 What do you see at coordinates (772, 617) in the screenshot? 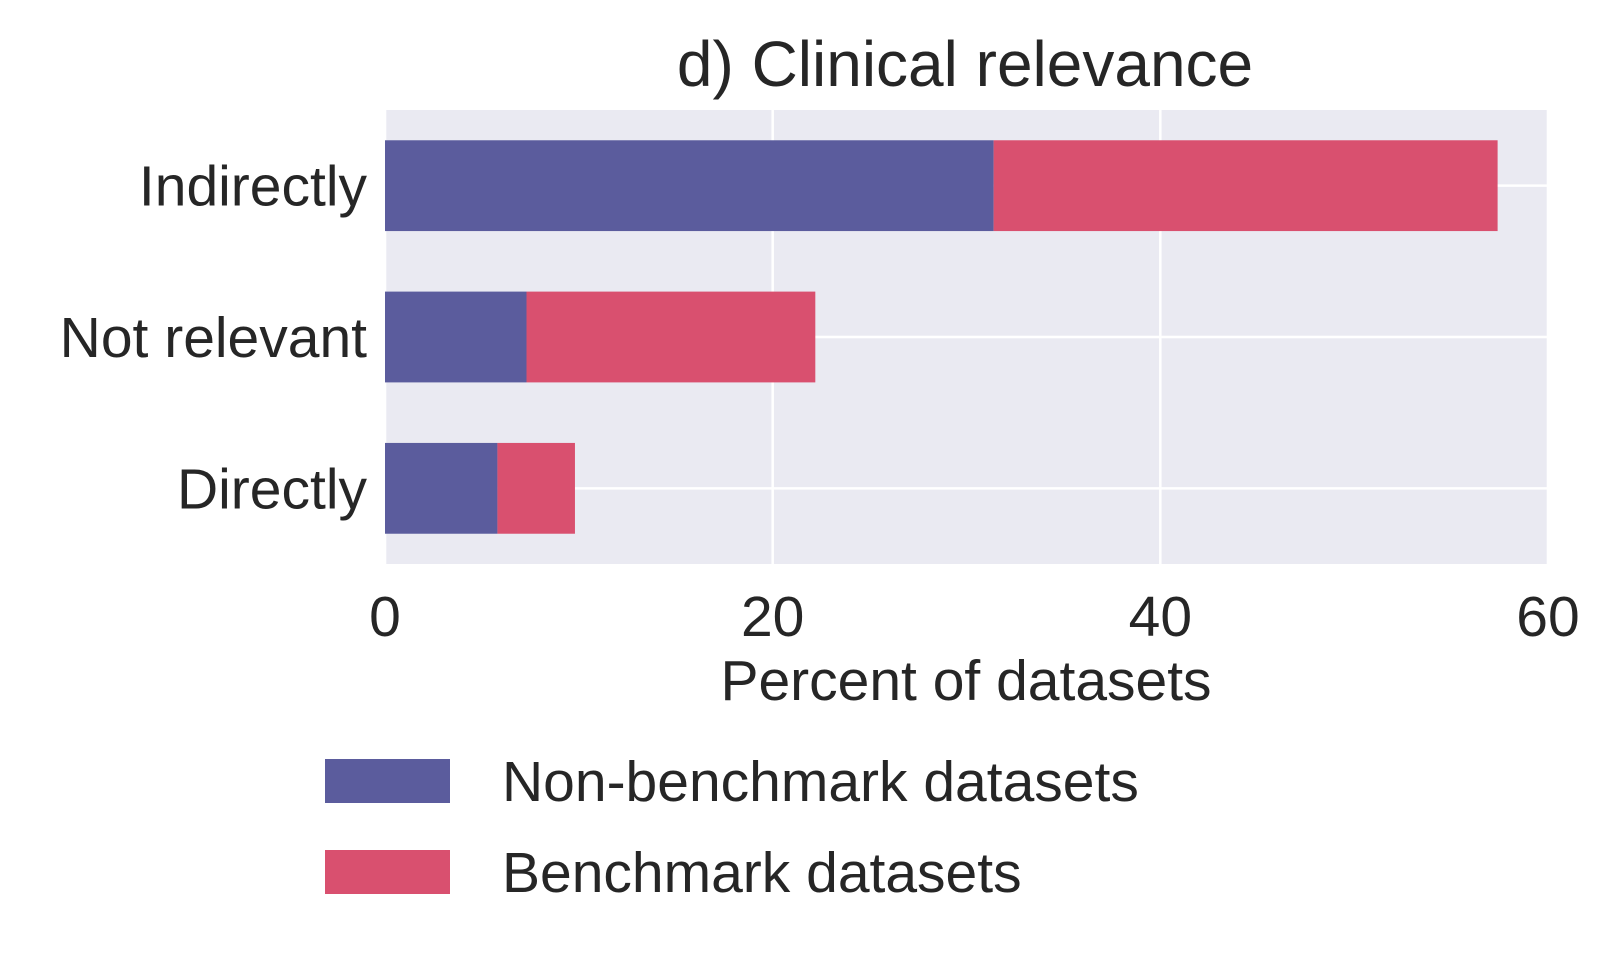
I see `x-tick-label: 20` at bounding box center [772, 617].